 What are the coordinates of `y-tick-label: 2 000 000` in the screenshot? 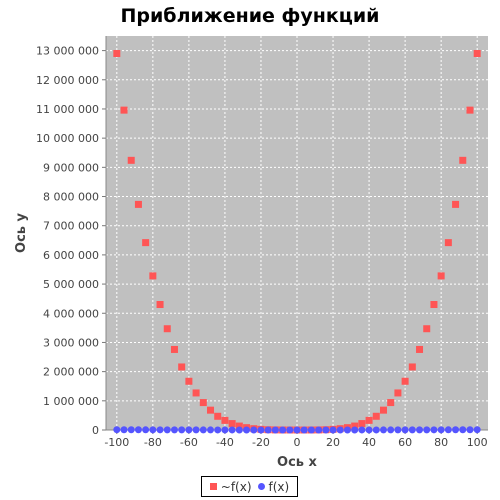 It's located at (71, 372).